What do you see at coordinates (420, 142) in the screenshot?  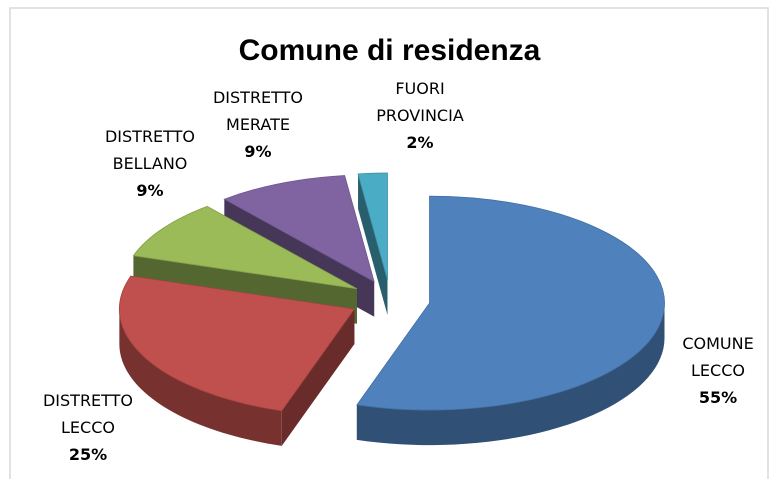 I see `value-label: 2%` at bounding box center [420, 142].